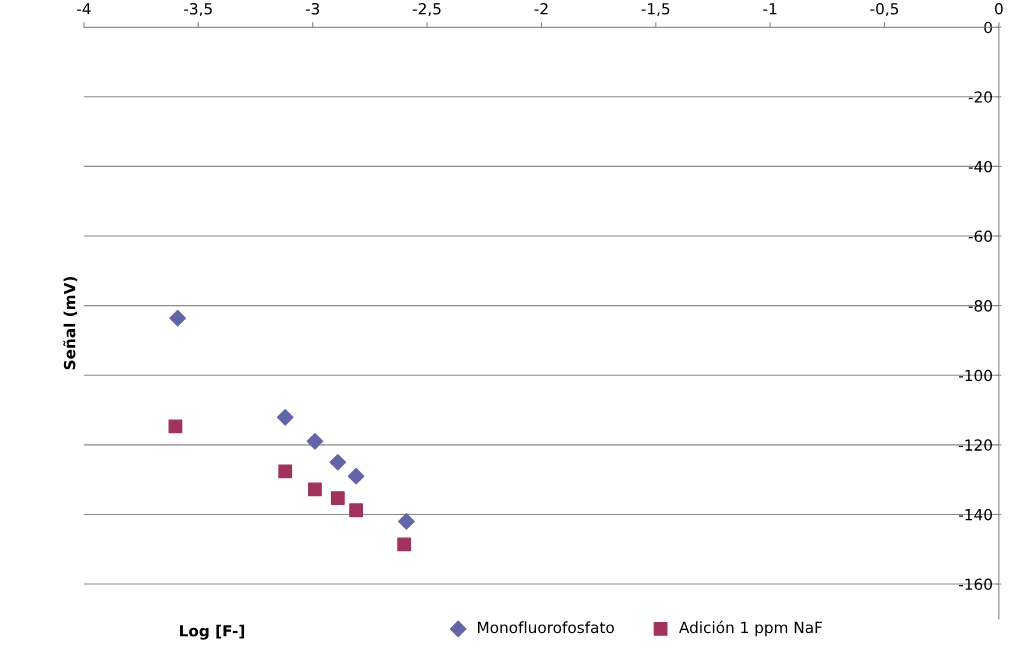 The image size is (1011, 648). I want to click on y-tick-label: -140, so click(975, 514).